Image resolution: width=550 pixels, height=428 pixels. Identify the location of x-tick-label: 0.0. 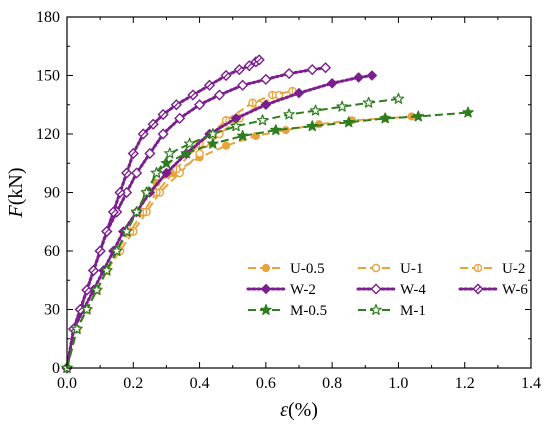
(67, 383).